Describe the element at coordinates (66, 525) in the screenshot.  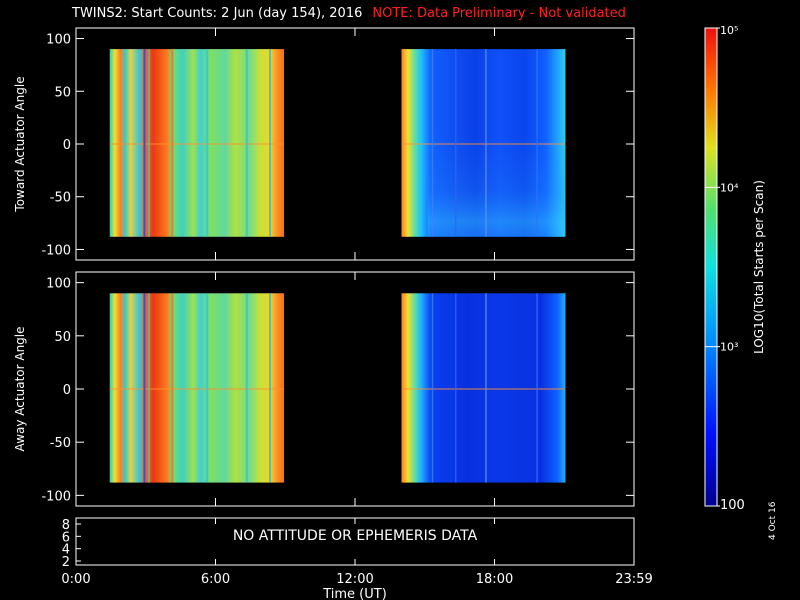
I see `y-tick-label: 8` at that location.